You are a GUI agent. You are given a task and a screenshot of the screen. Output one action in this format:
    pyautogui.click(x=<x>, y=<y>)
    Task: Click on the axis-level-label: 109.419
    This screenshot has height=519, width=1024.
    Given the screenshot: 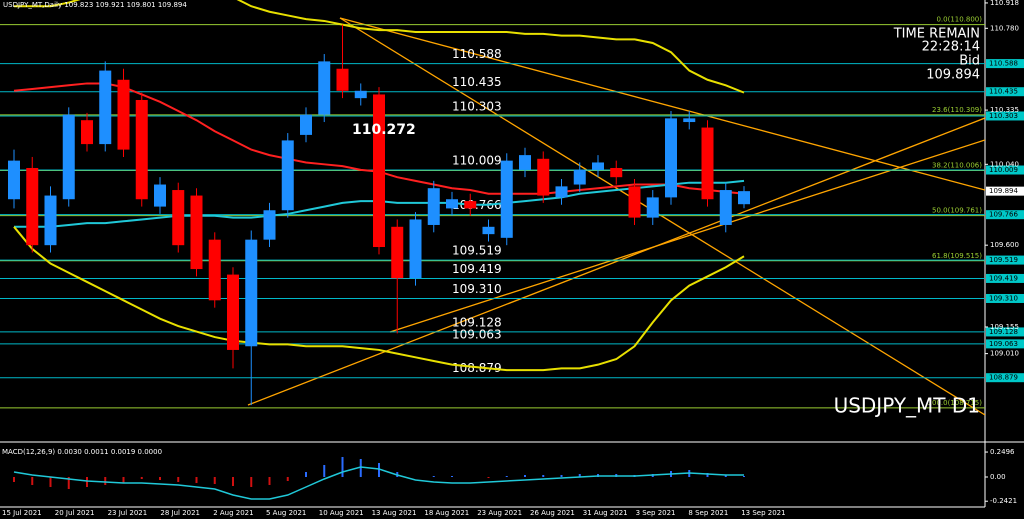 What is the action you would take?
    pyautogui.click(x=1003, y=278)
    